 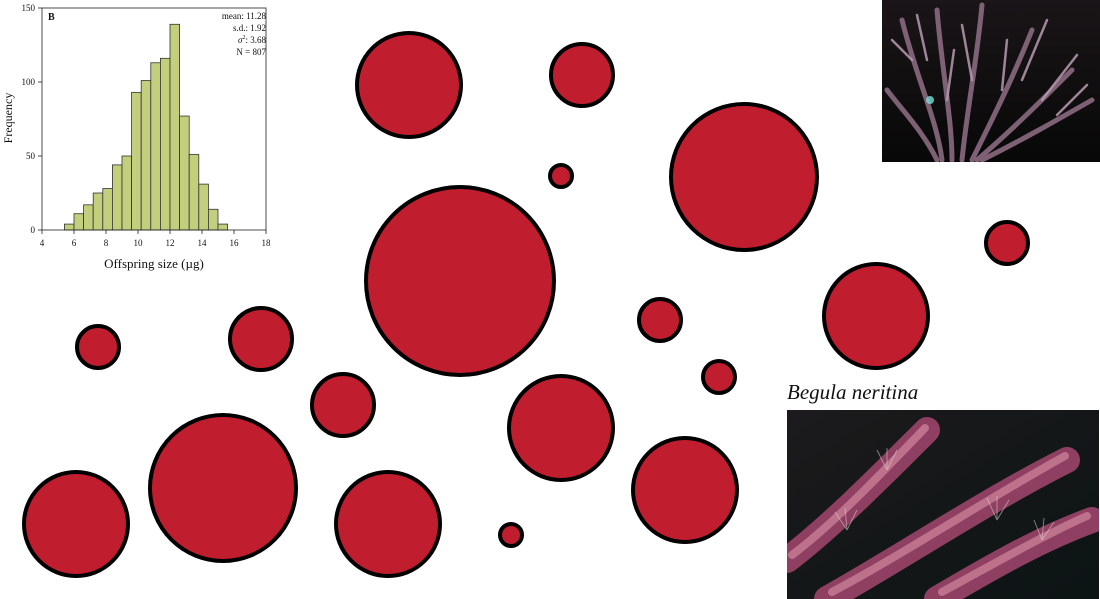 What do you see at coordinates (255, 40) in the screenshot?
I see `stat-variance-value: : 3.68` at bounding box center [255, 40].